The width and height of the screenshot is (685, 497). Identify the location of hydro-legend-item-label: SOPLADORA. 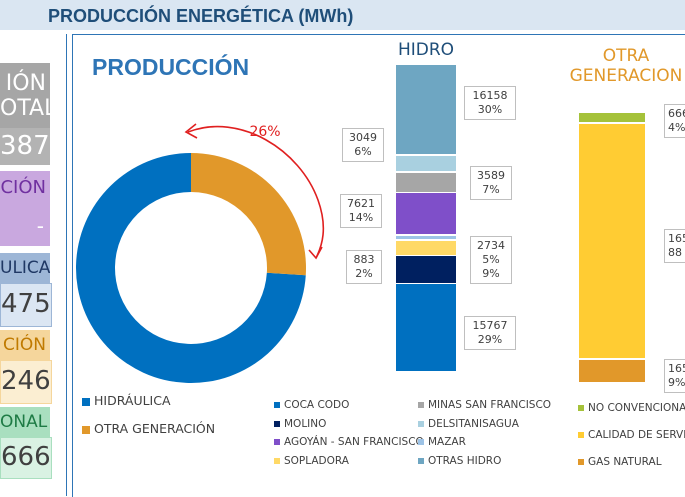
(316, 461).